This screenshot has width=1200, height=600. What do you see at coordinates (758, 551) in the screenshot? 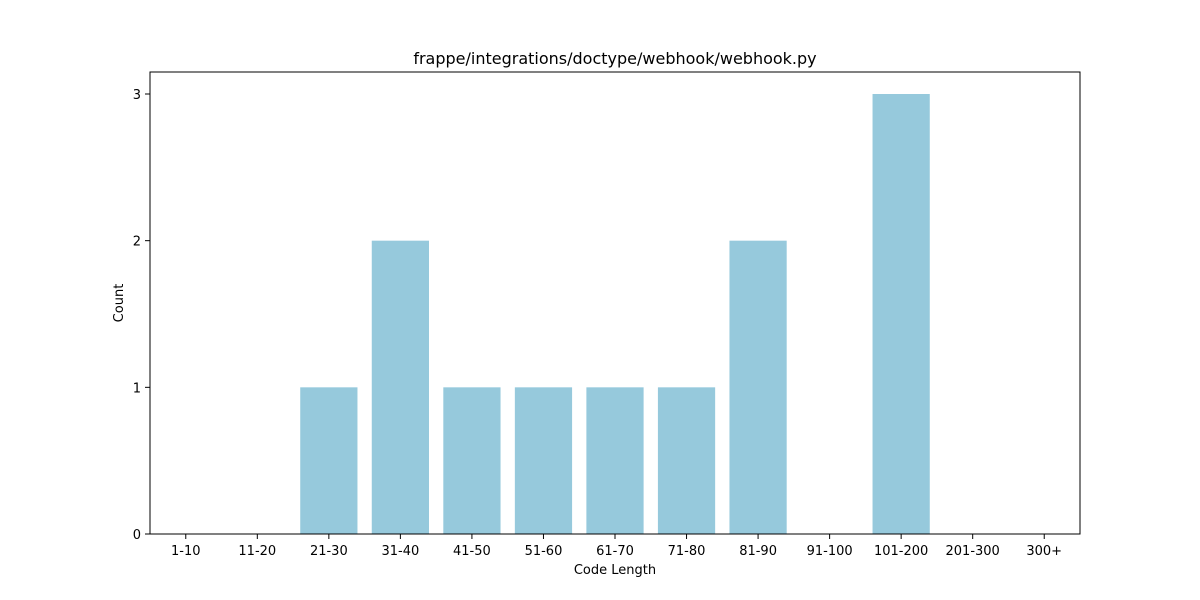
I see `x-tick-label: 81-90` at bounding box center [758, 551].